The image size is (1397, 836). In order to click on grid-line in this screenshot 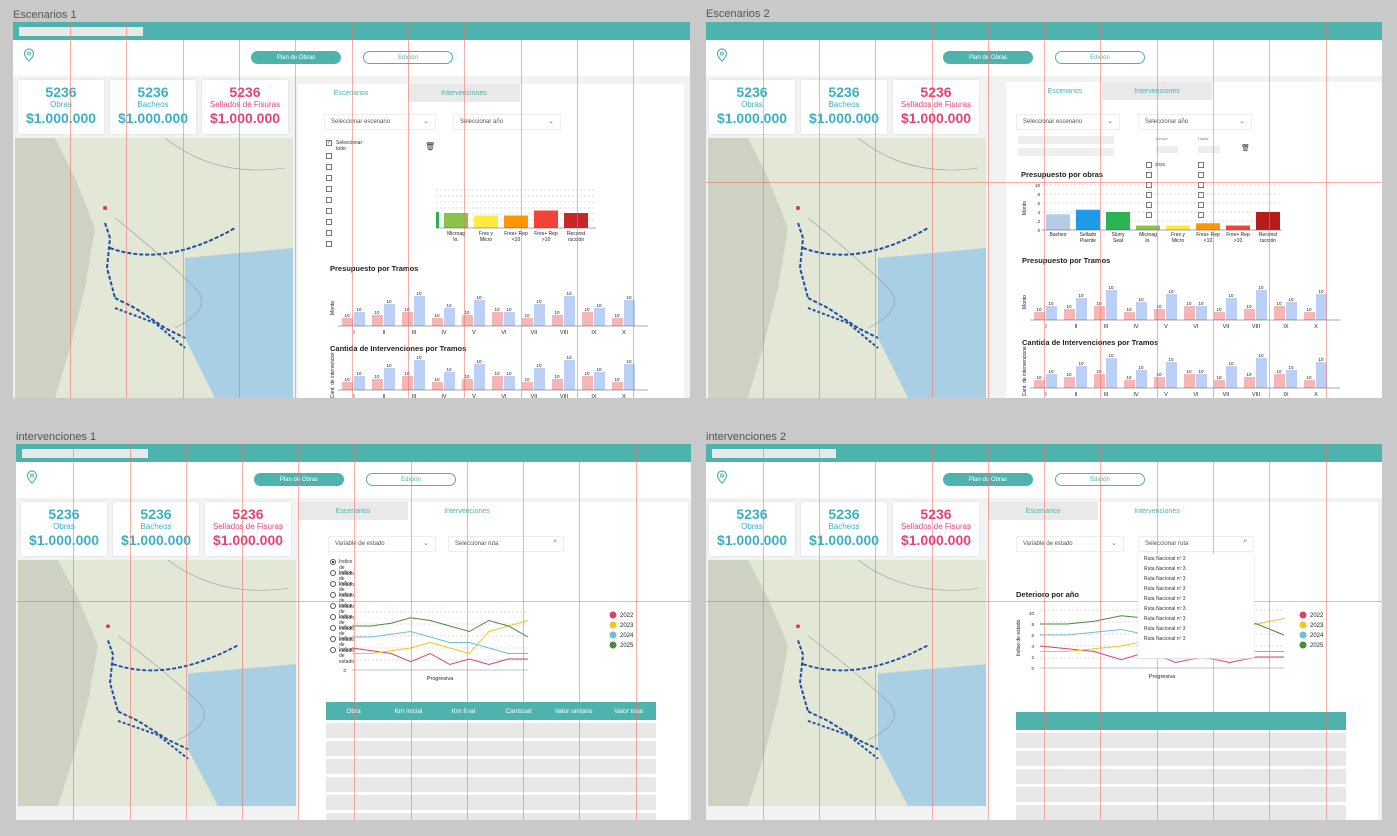, I will do `click(467, 632)`.